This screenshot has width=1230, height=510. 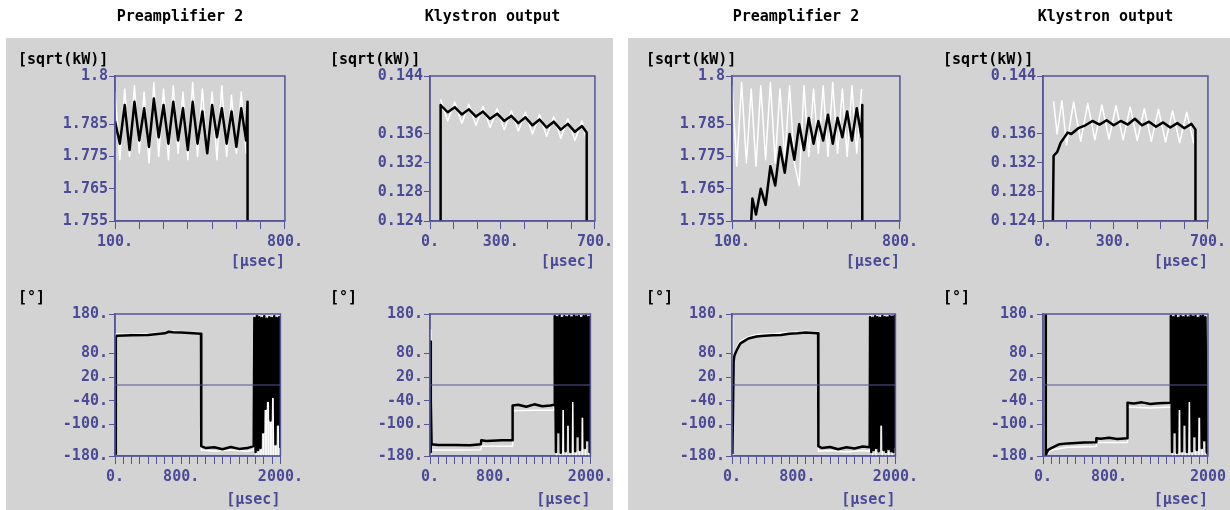 I want to click on x-tick-label: 2000, so click(x=1207, y=475).